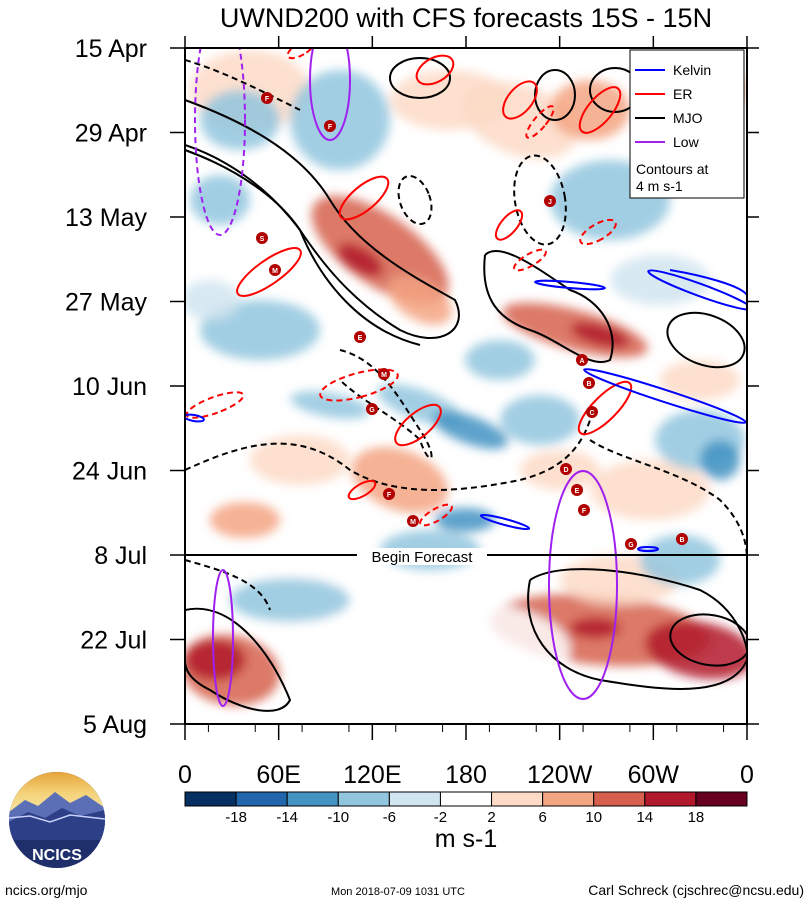  Describe the element at coordinates (109, 387) in the screenshot. I see `y-tick-label: 10 Jun` at that location.